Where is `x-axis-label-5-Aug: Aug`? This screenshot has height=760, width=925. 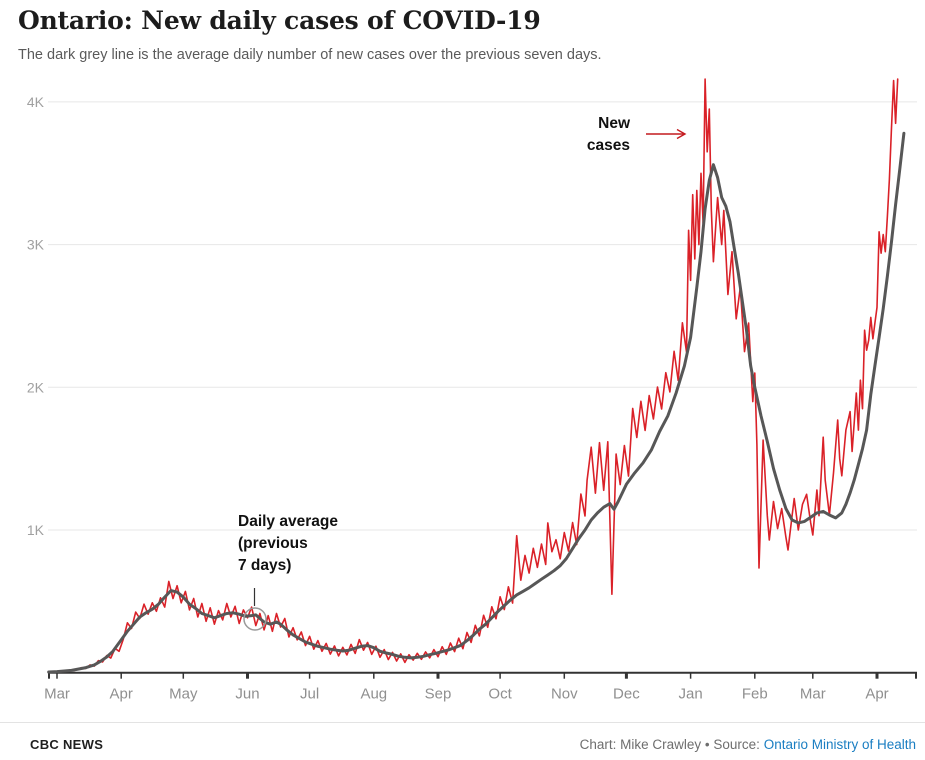
x-axis-label-5-Aug: Aug is located at coordinates (373, 694).